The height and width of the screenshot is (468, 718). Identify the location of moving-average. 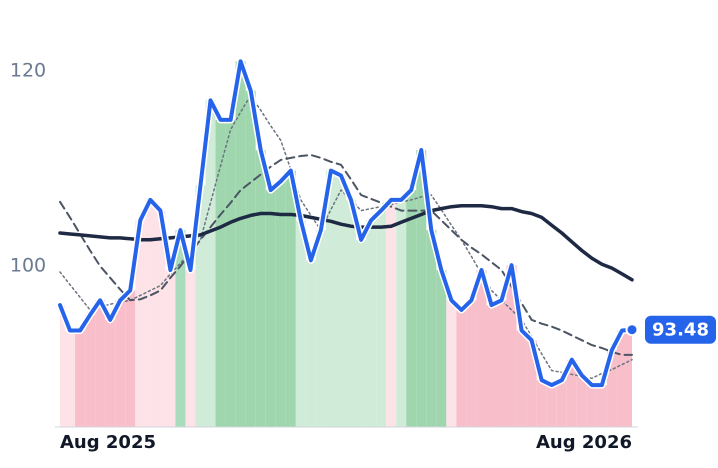
(346, 242).